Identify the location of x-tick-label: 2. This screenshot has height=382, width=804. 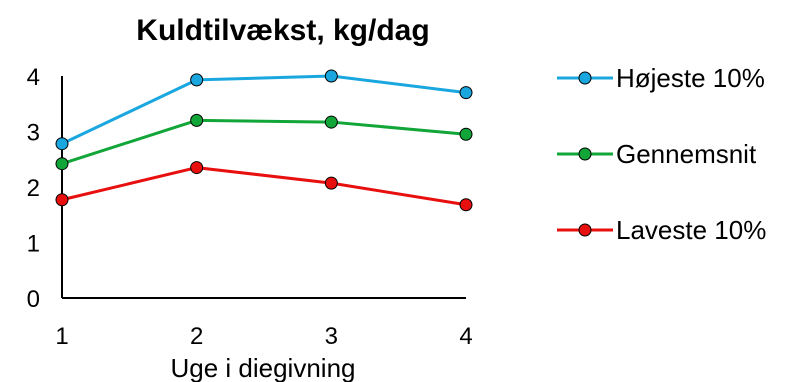
(196, 336).